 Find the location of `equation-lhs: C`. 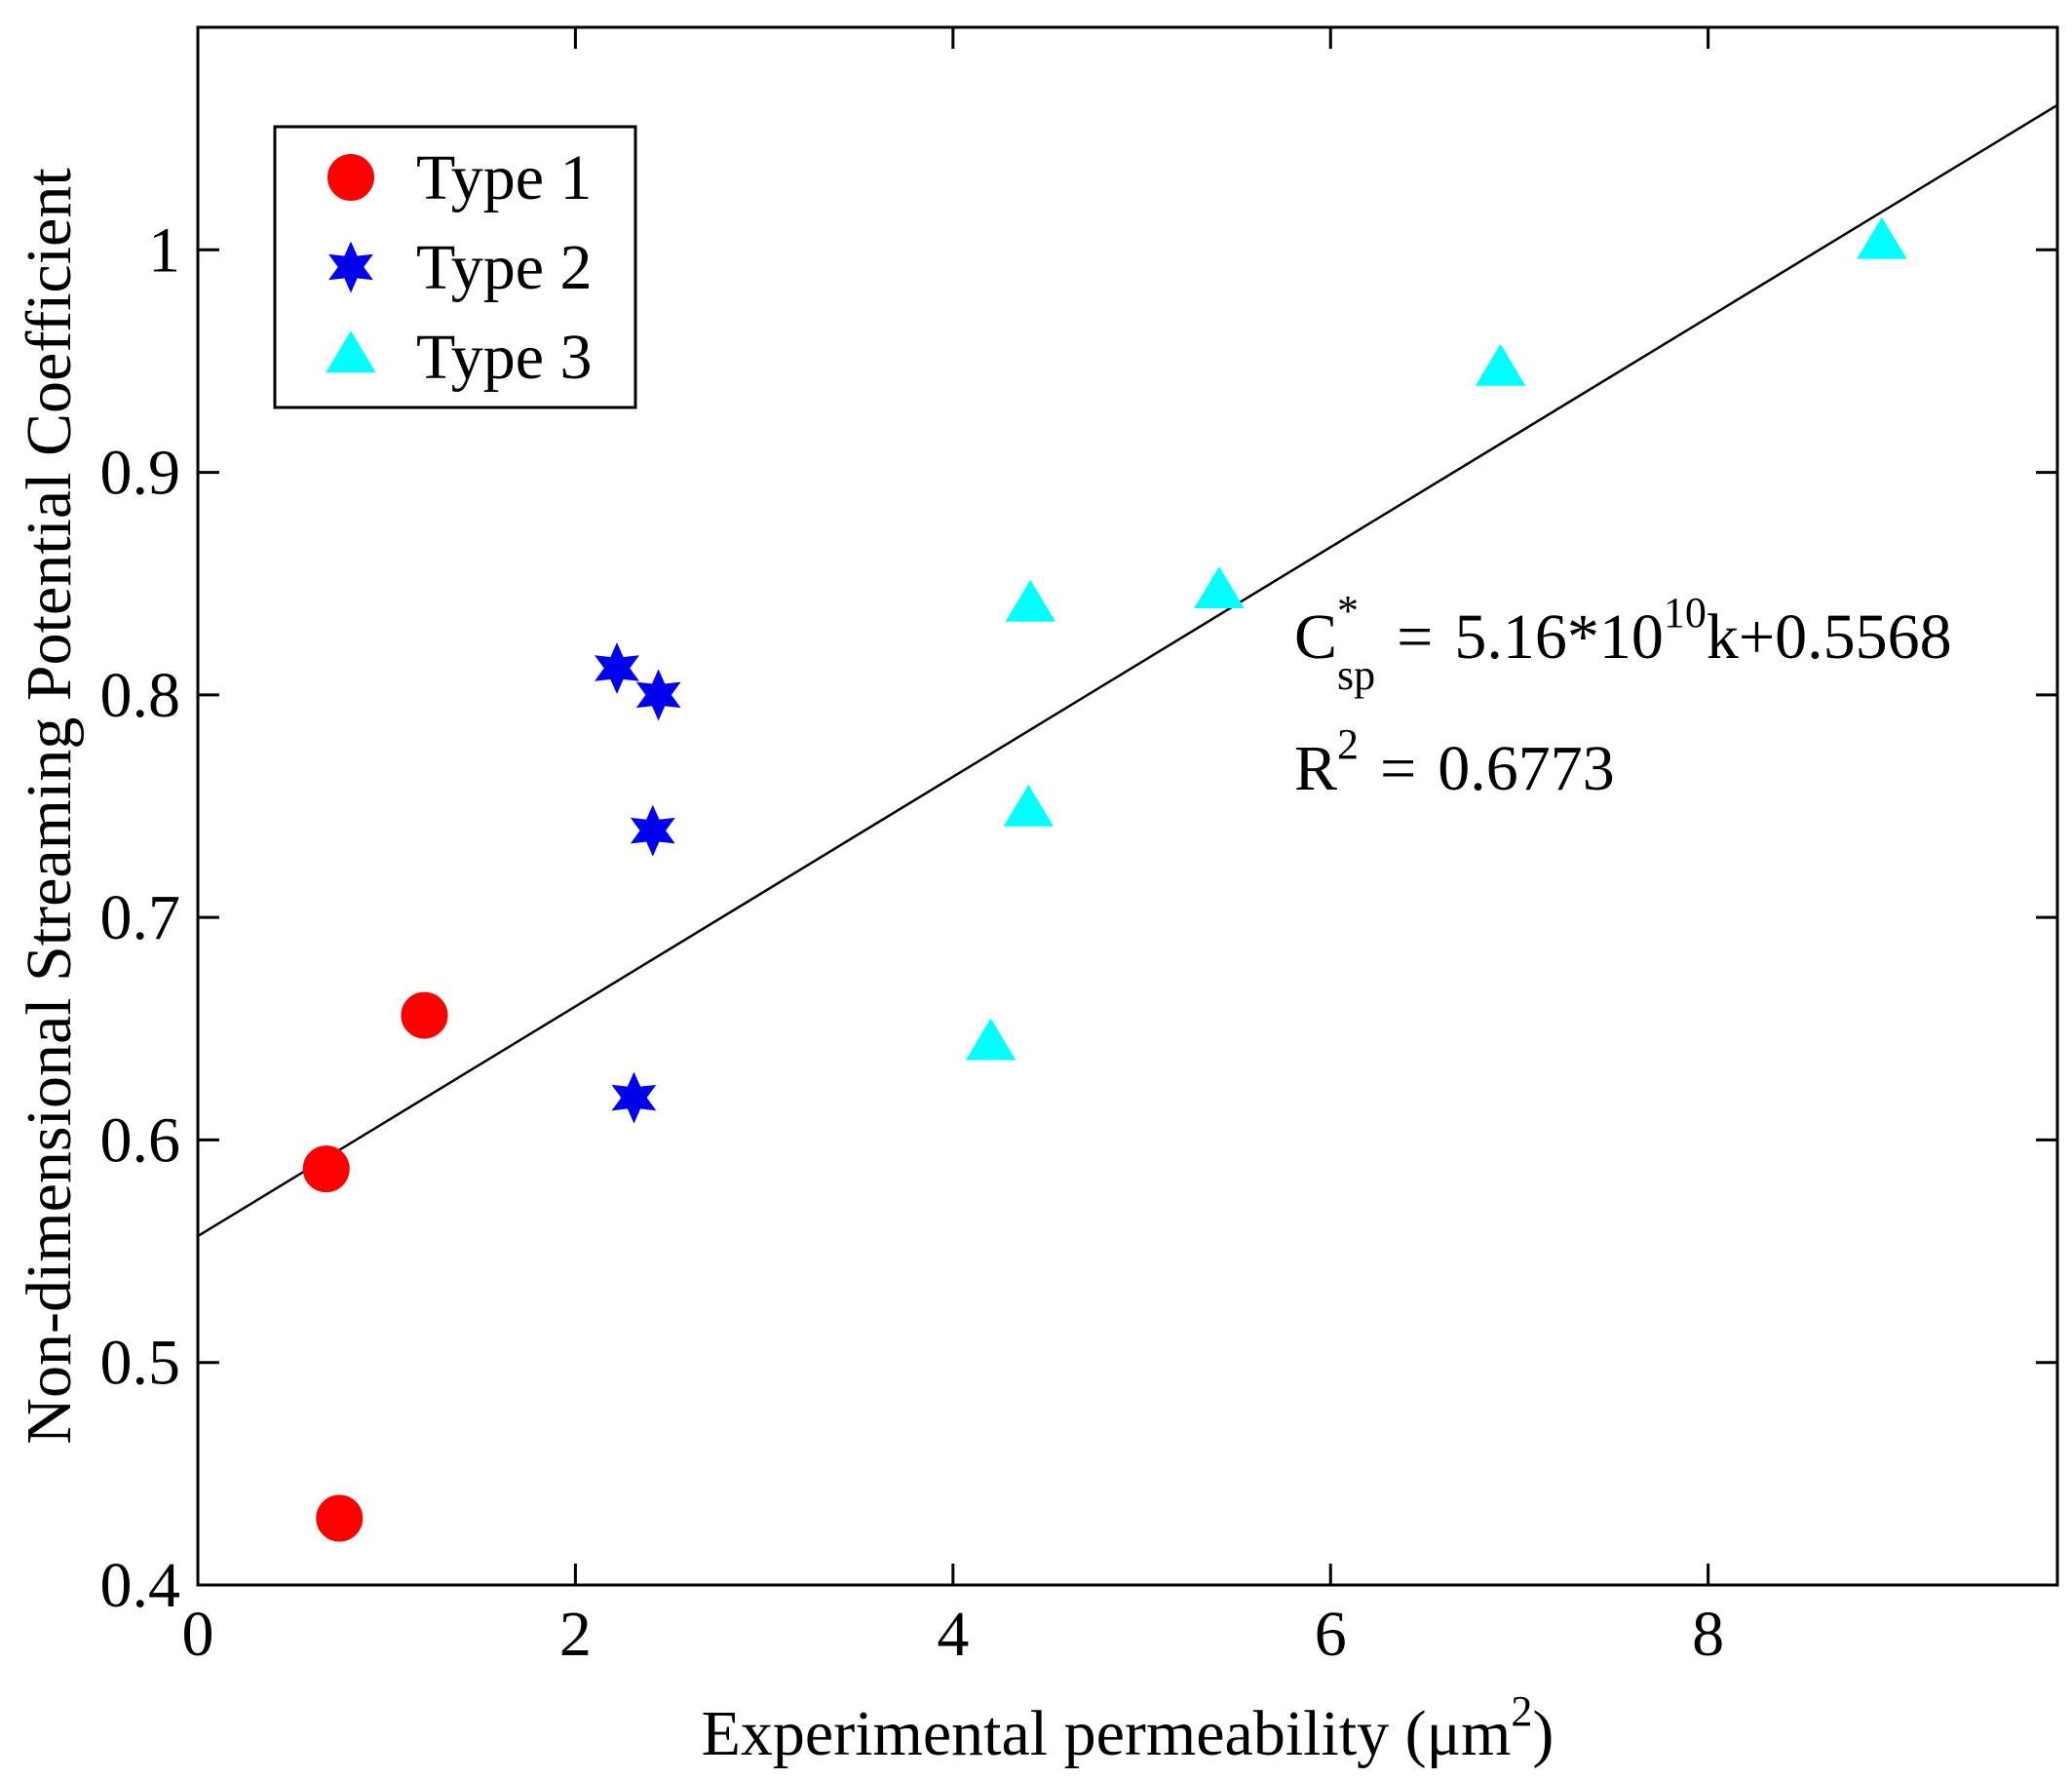

equation-lhs: C is located at coordinates (1315, 637).